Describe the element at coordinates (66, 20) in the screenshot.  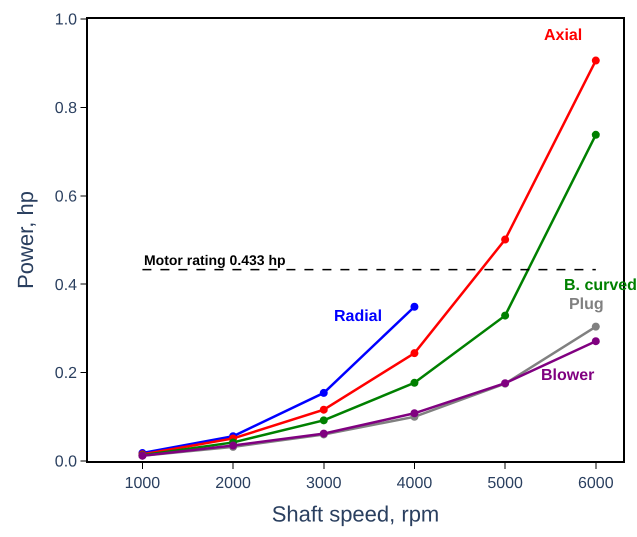
I see `y-tick-label: 1.0` at that location.